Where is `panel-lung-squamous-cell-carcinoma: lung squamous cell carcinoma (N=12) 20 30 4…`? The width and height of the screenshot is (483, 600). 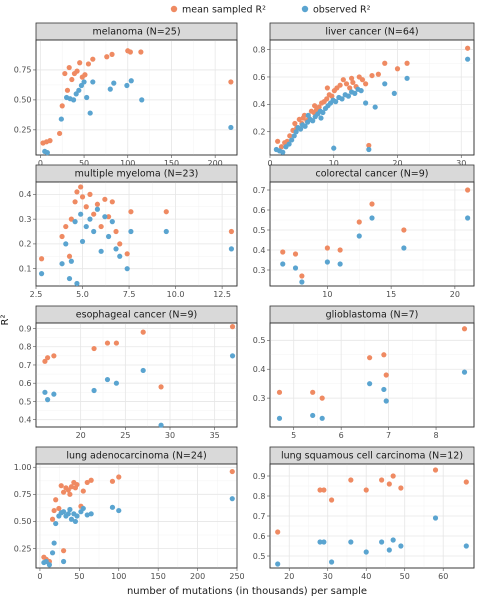
panel-lung-squamous-cell-carcinoma: lung squamous cell carcinoma (N=12) 20 30 4… is located at coordinates (364, 513).